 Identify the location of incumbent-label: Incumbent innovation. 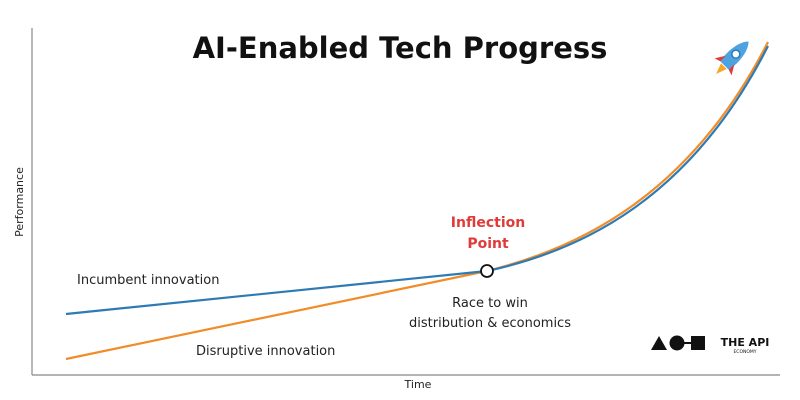
(148, 280).